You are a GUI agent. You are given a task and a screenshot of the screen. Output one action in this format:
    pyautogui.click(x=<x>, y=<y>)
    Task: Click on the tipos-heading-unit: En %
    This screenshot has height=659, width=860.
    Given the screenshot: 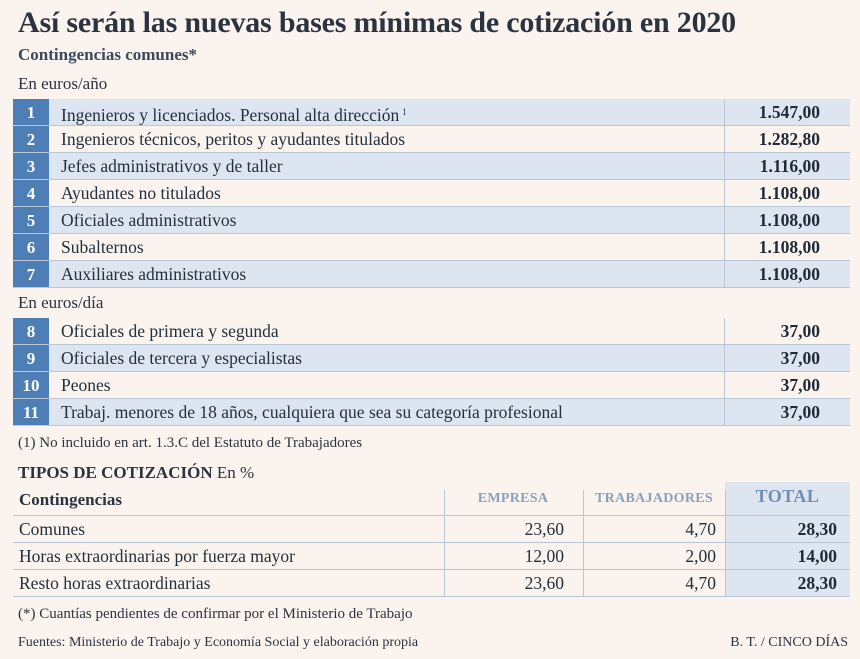 What is the action you would take?
    pyautogui.click(x=235, y=472)
    